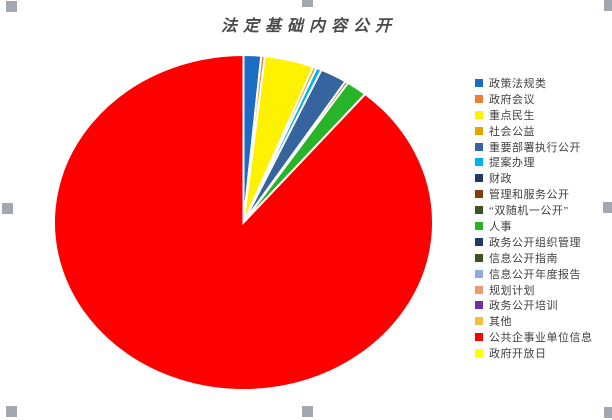  What do you see at coordinates (534, 226) in the screenshot?
I see `legend-item: 人事` at bounding box center [534, 226].